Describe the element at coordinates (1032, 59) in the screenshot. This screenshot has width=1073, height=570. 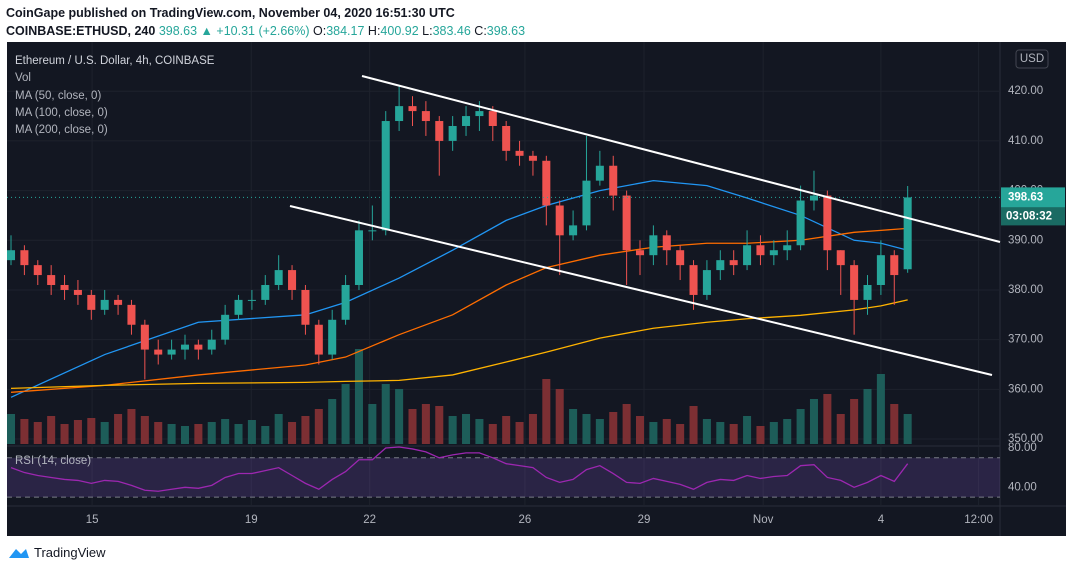
I see `currency-button` at that location.